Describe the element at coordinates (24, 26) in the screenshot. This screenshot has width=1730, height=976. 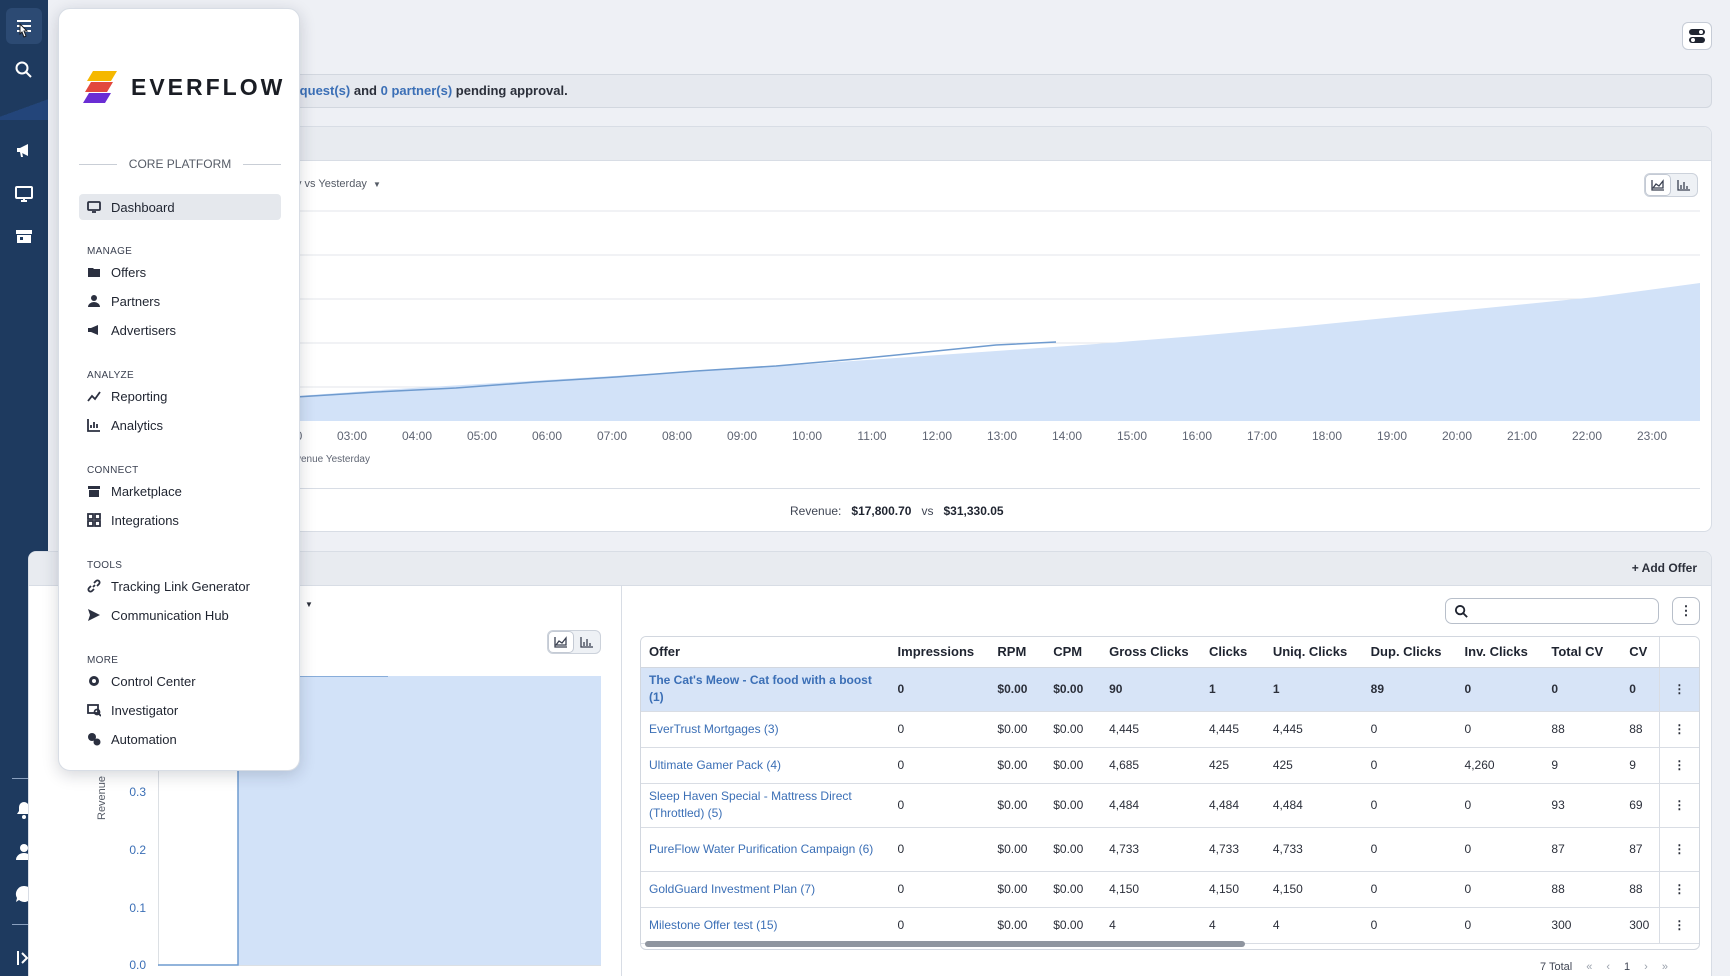
I see `hamburger-menu-icon` at that location.